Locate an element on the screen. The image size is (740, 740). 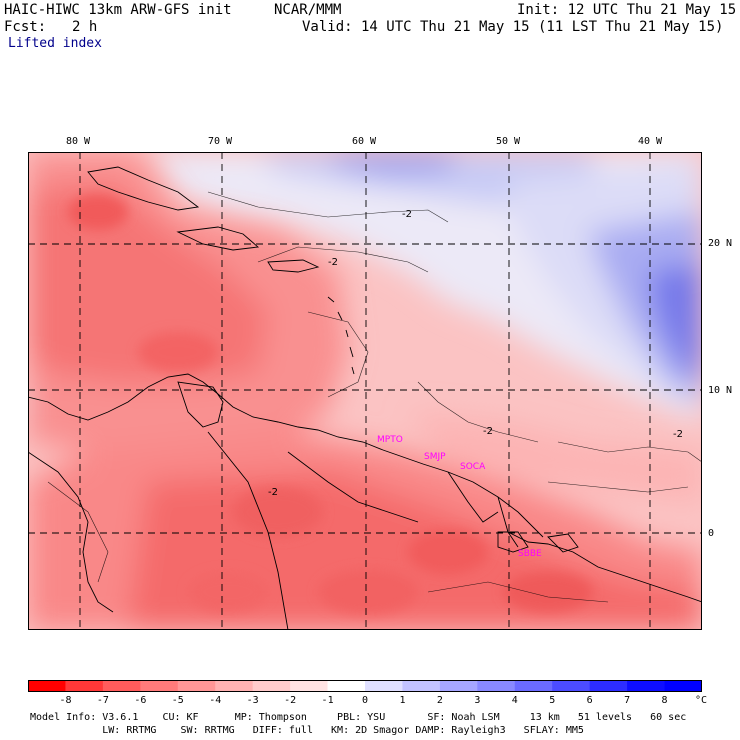
lat-label-0: 0 is located at coordinates (711, 533).